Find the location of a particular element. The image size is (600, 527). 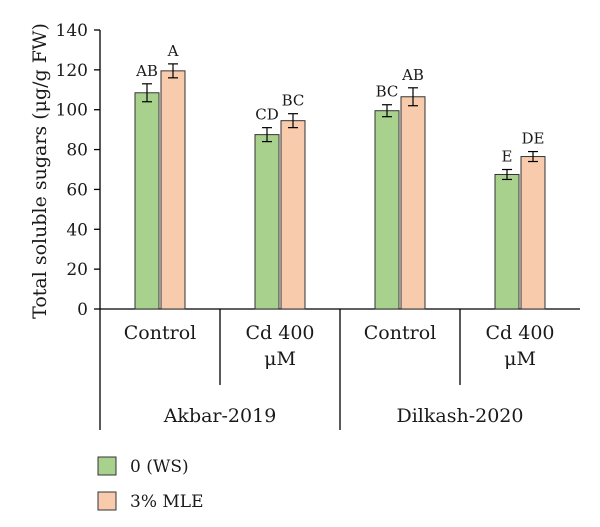

x-axis-category-labels: Control Cd 400 μM Control Cd 400 μM is located at coordinates (339, 346).